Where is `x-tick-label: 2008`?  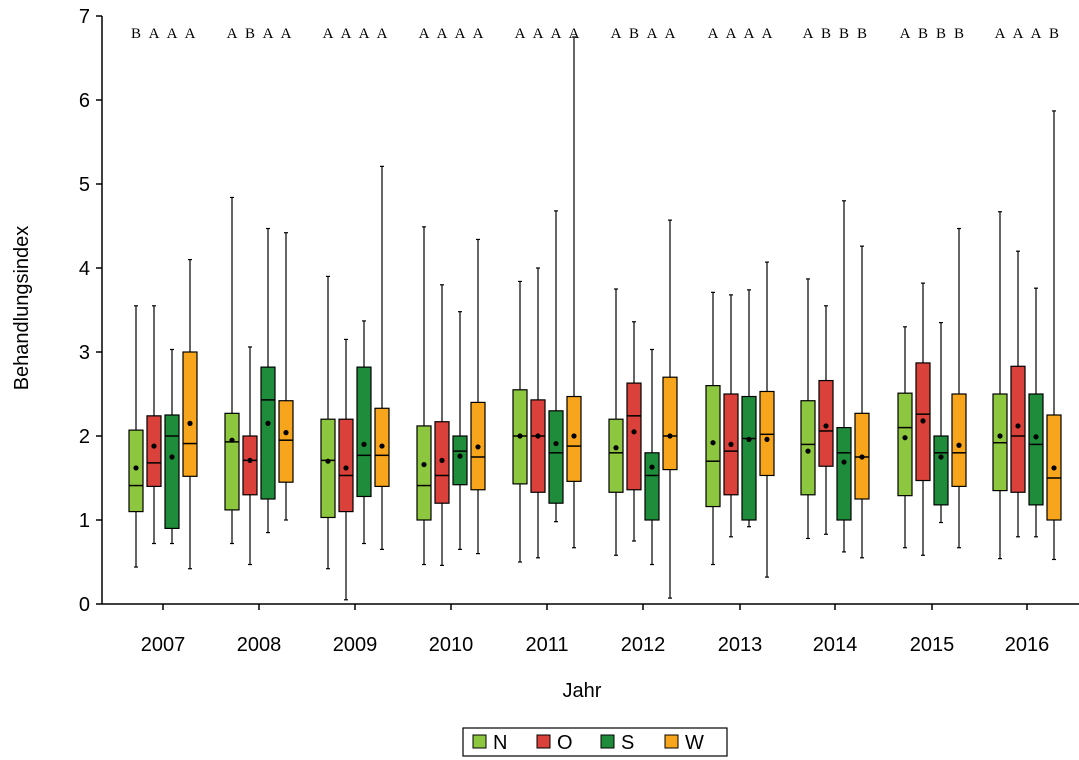 x-tick-label: 2008 is located at coordinates (259, 645).